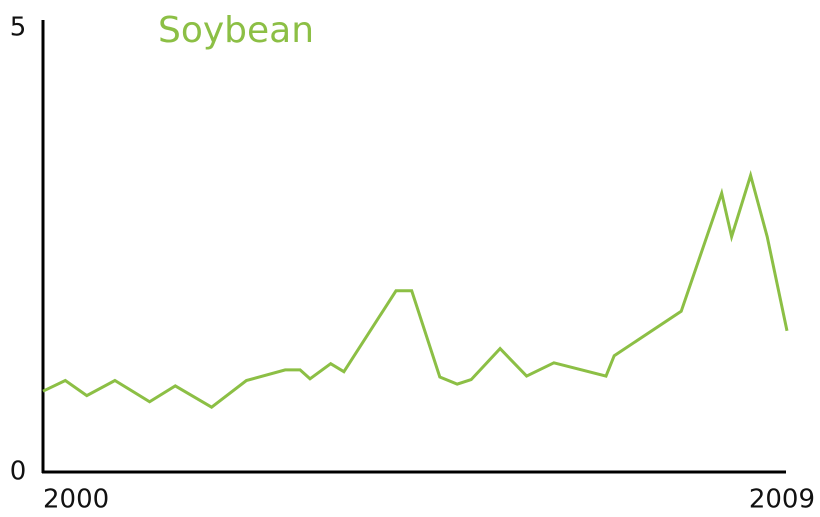 The height and width of the screenshot is (517, 820). Describe the element at coordinates (236, 30) in the screenshot. I see `chart-title: Soybean` at that location.